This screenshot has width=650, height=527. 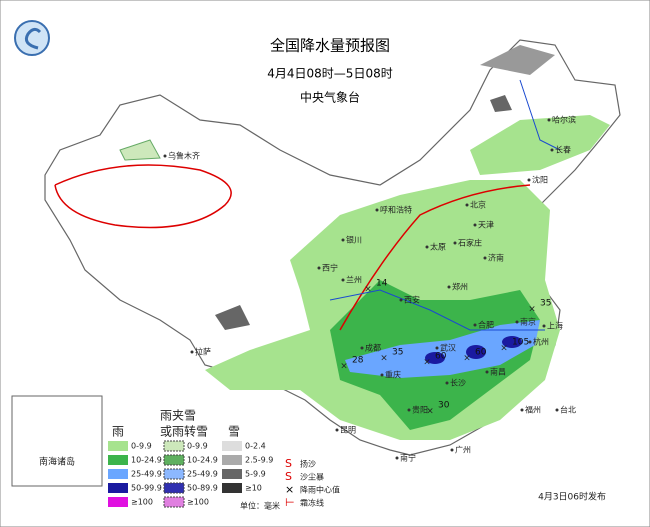 What do you see at coordinates (463, 450) in the screenshot?
I see `city-label: 广州` at bounding box center [463, 450].